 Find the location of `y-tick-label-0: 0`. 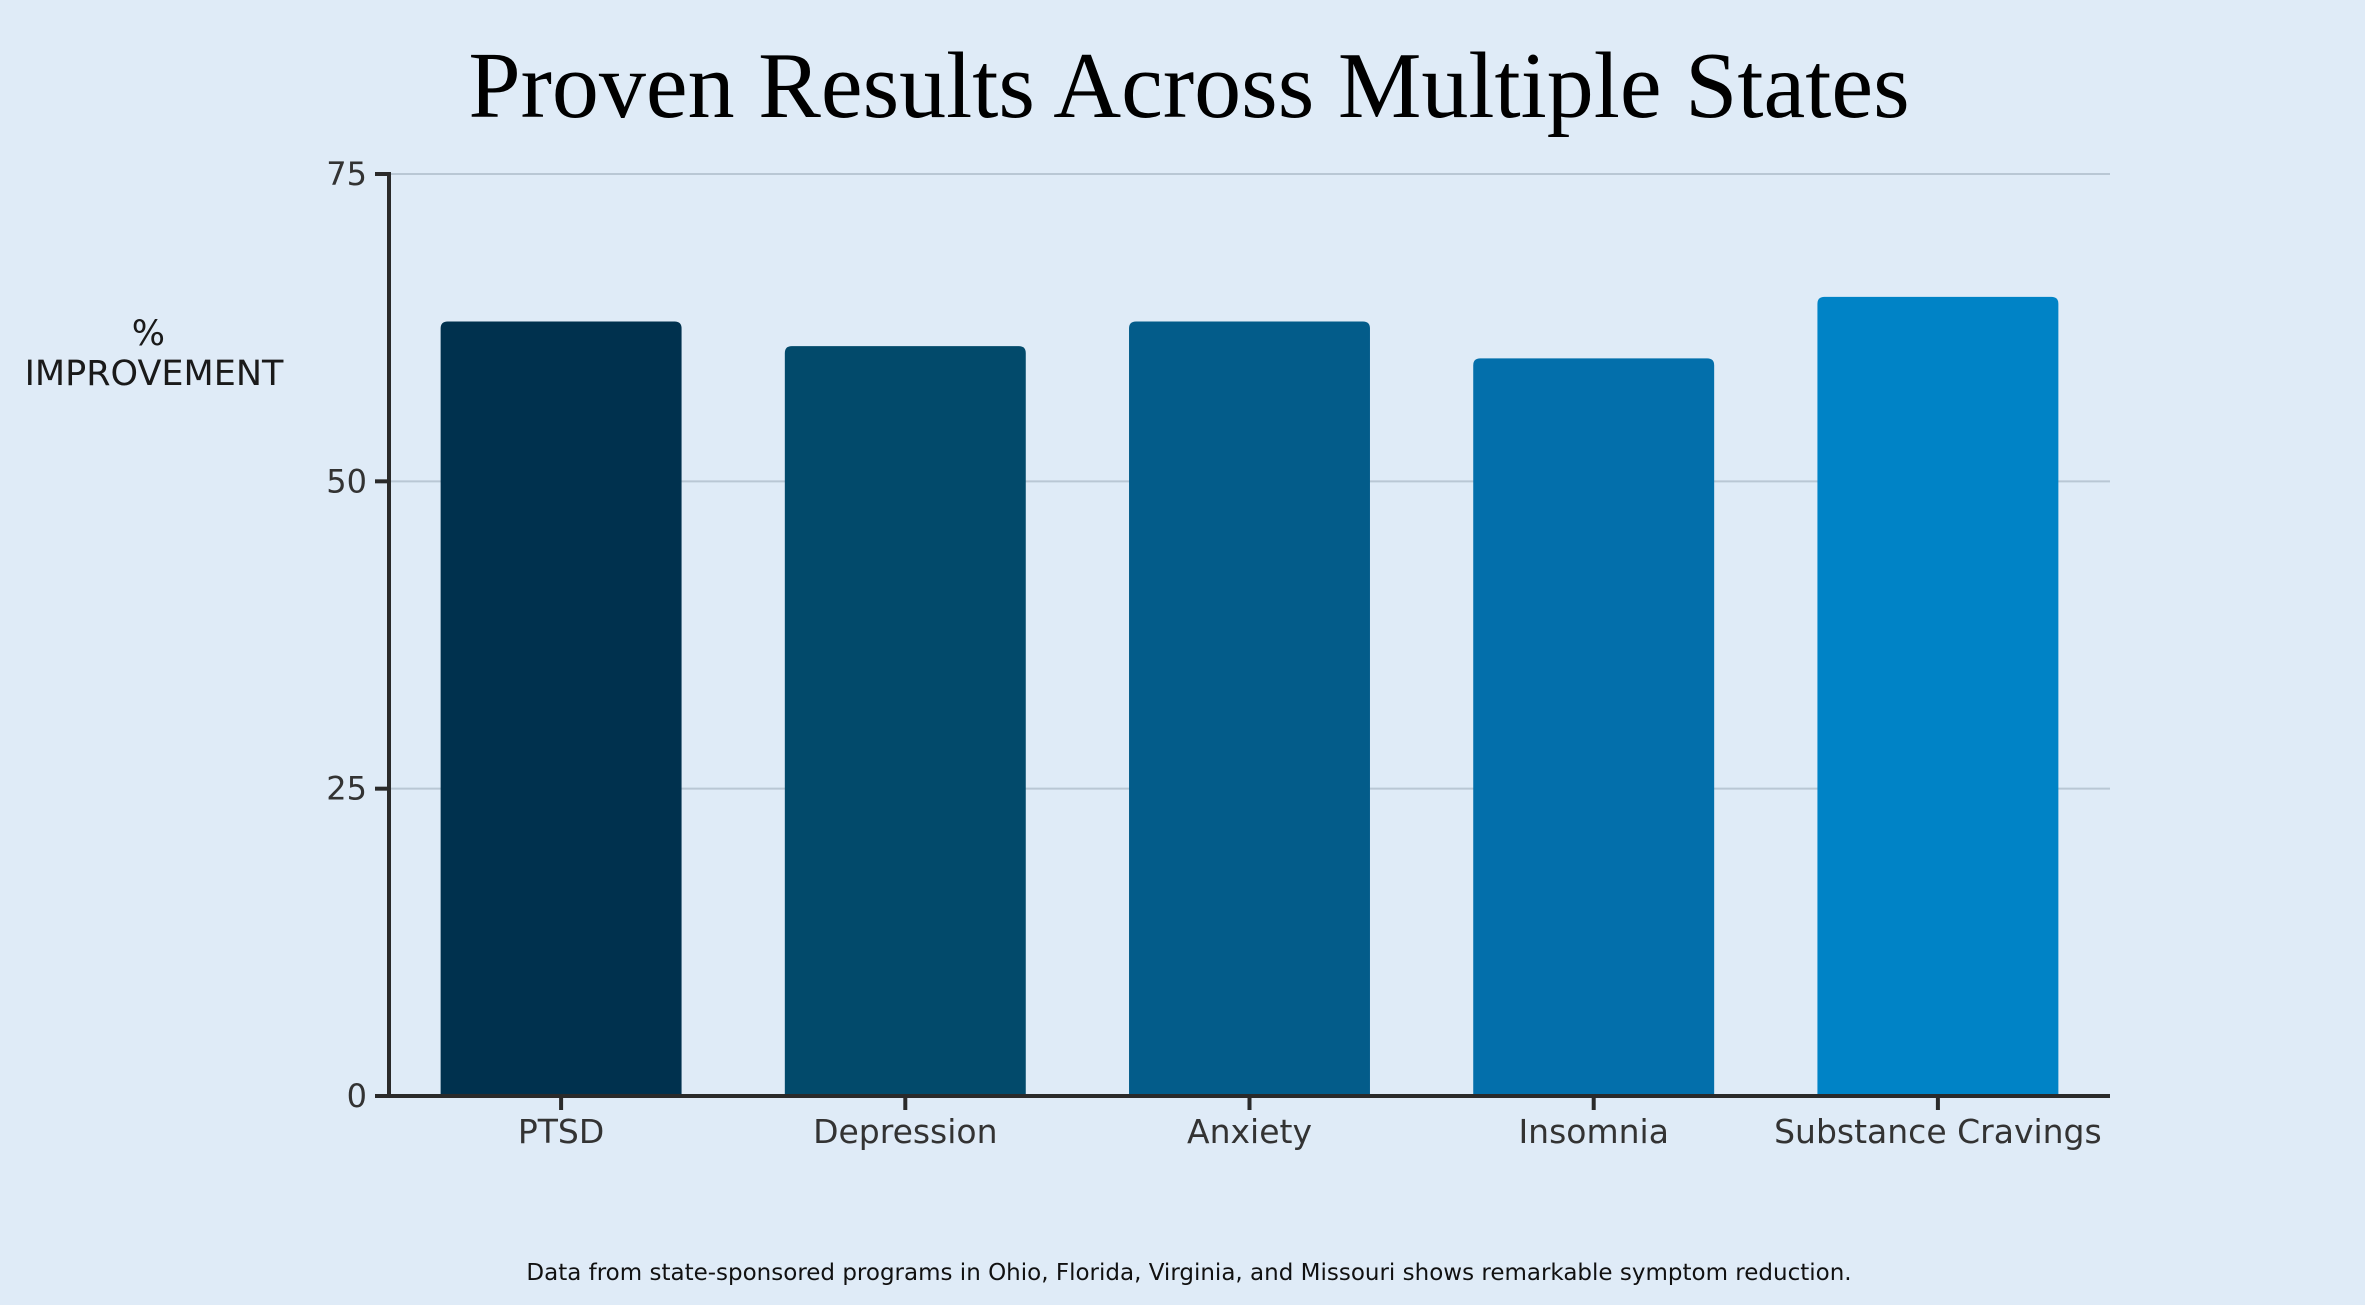

y-tick-label-0: 0 is located at coordinates (357, 1096).